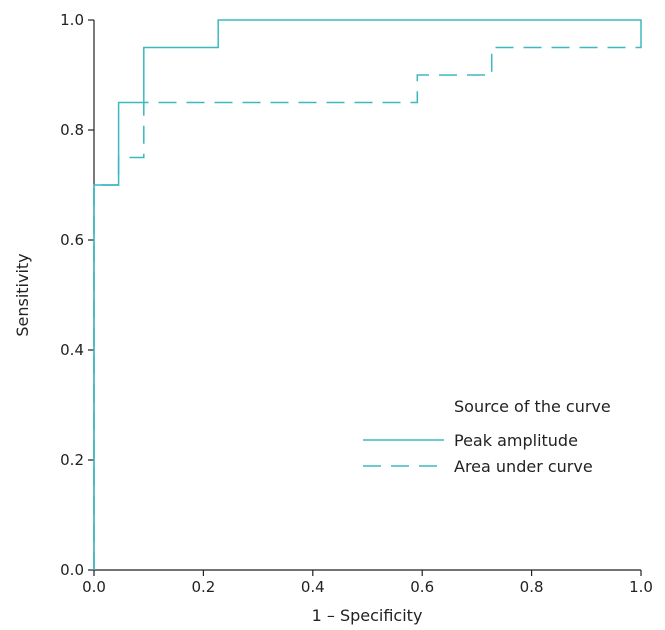  Describe the element at coordinates (72, 130) in the screenshot. I see `y-tick-label: 0.8` at that location.